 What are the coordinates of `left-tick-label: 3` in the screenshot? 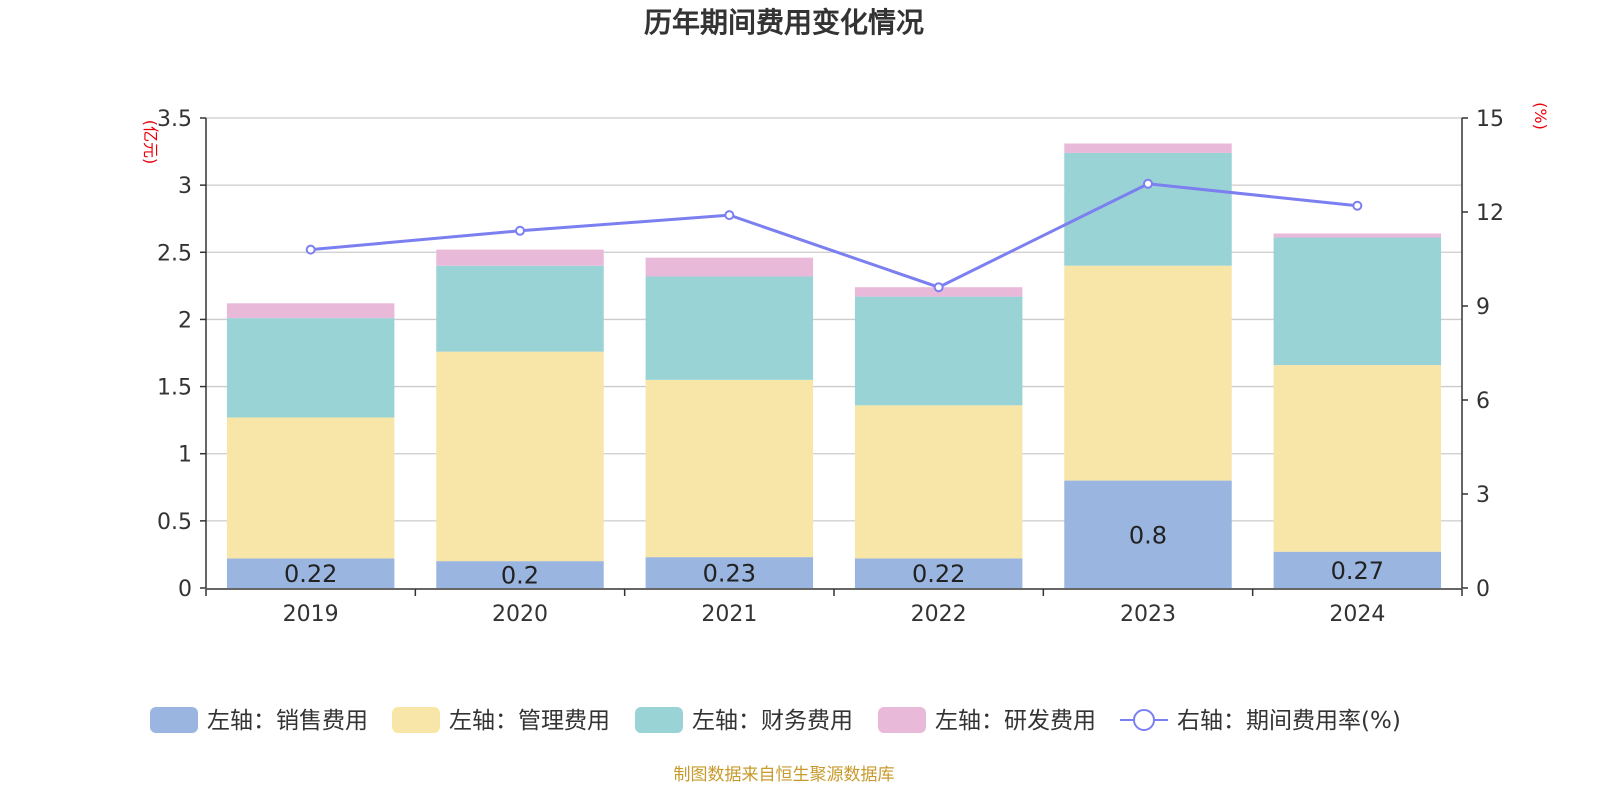 It's located at (185, 186).